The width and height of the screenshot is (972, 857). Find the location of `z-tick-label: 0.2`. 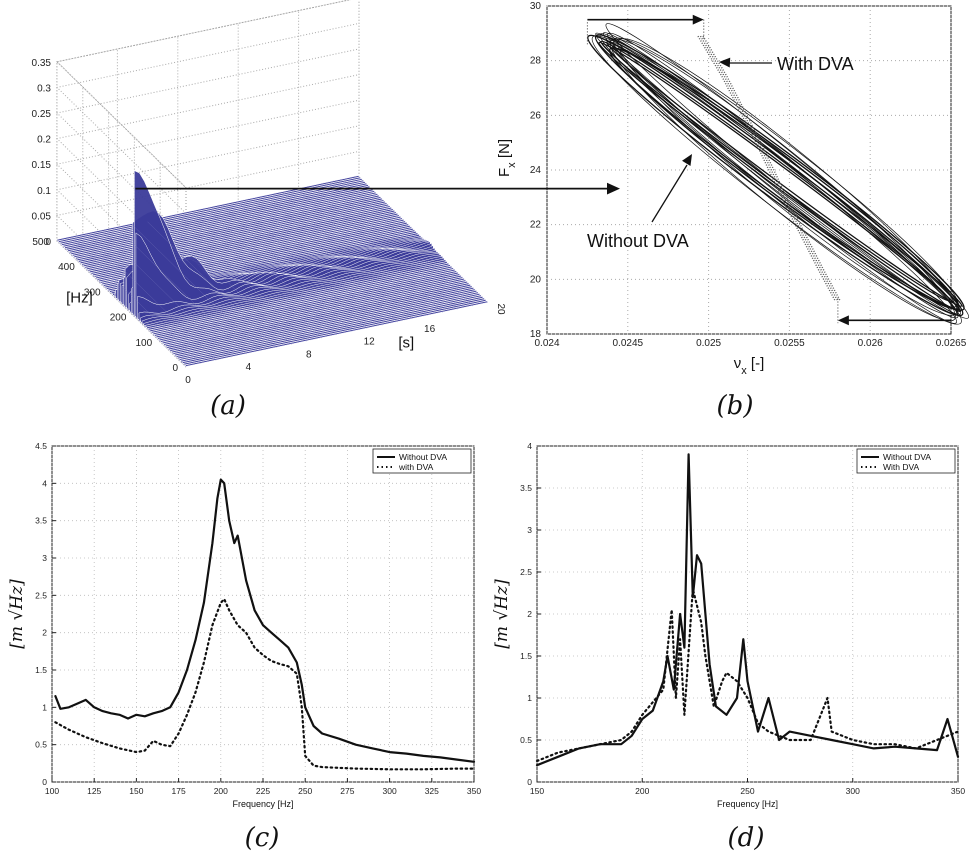

z-tick-label: 0.2 is located at coordinates (44, 140).